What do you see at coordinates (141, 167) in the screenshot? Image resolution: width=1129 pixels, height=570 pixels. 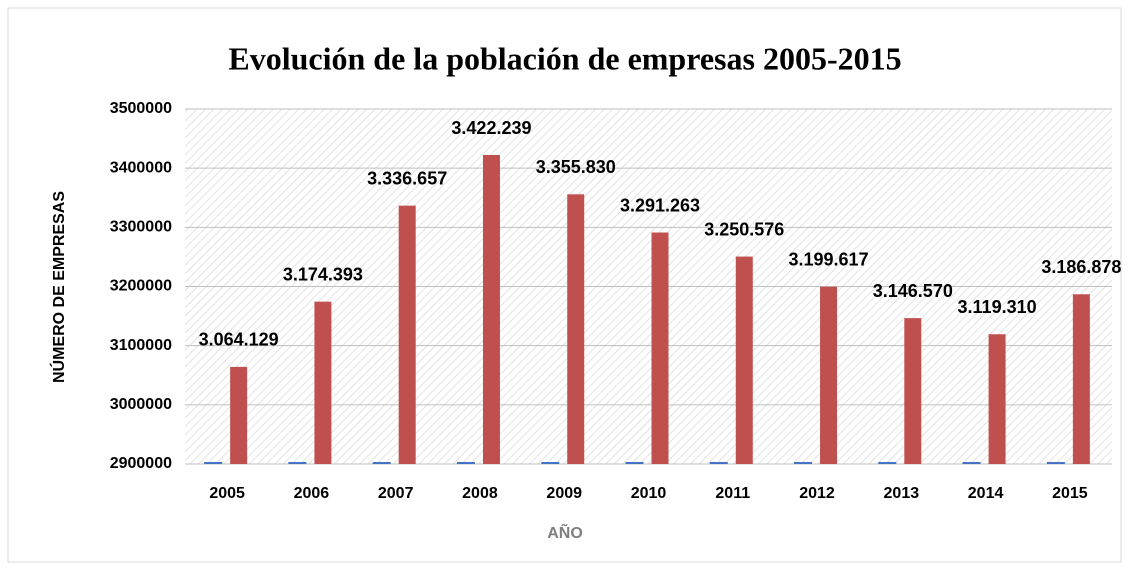 I see `y-tick-label: 3400000` at bounding box center [141, 167].